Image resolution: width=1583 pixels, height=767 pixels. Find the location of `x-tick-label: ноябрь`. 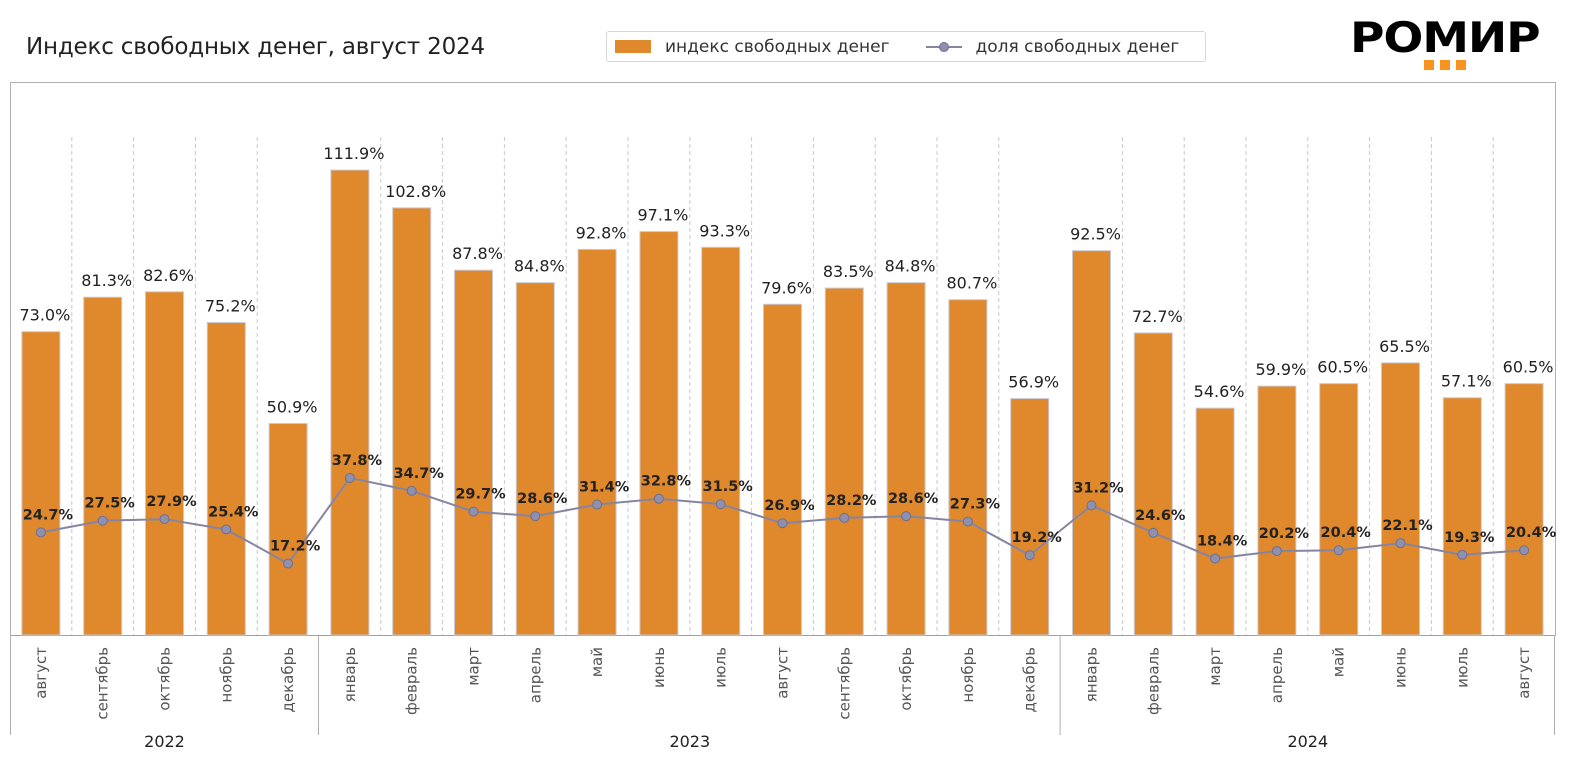

x-tick-label: ноябрь is located at coordinates (968, 675).